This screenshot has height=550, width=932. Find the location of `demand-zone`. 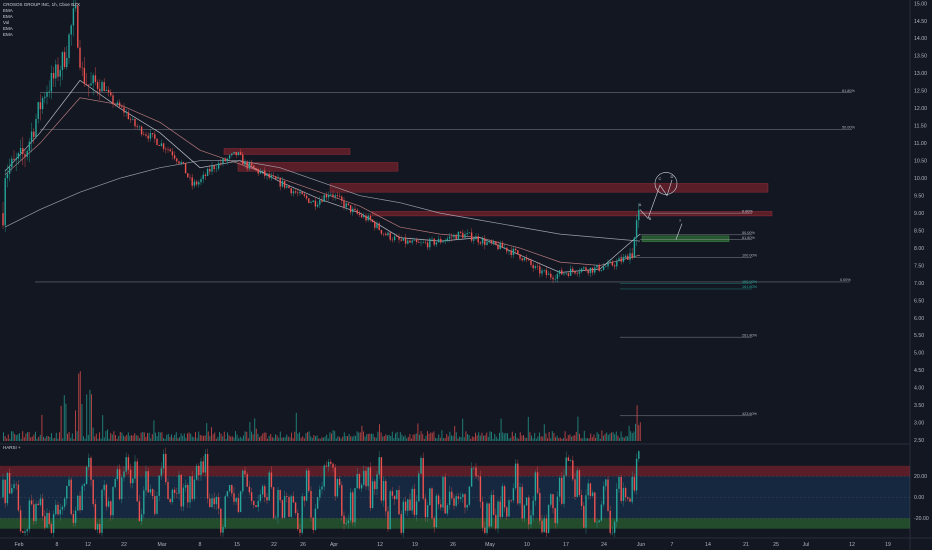

demand-zone is located at coordinates (685, 239).